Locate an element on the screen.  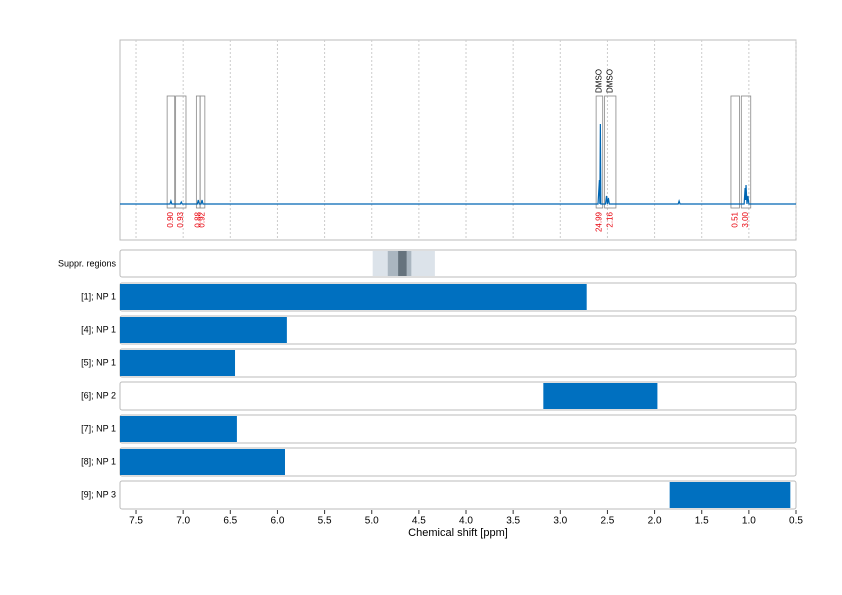
row-label: Suppr. regions is located at coordinates (87, 263).